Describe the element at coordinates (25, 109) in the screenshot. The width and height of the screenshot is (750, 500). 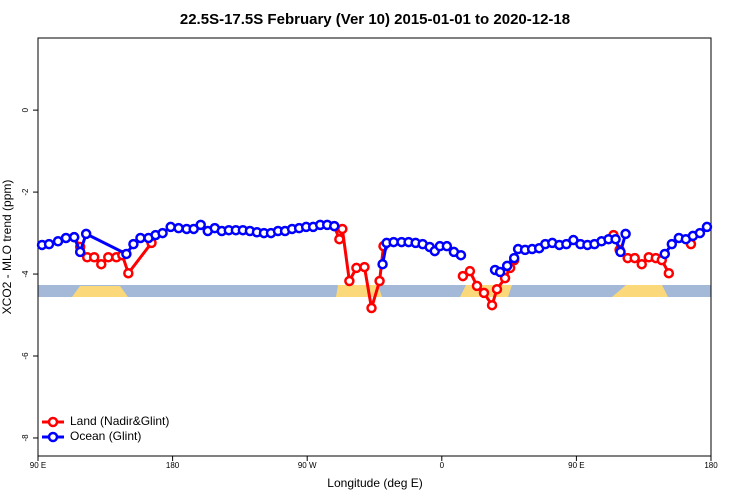
I see `y-tick-label: 0` at that location.